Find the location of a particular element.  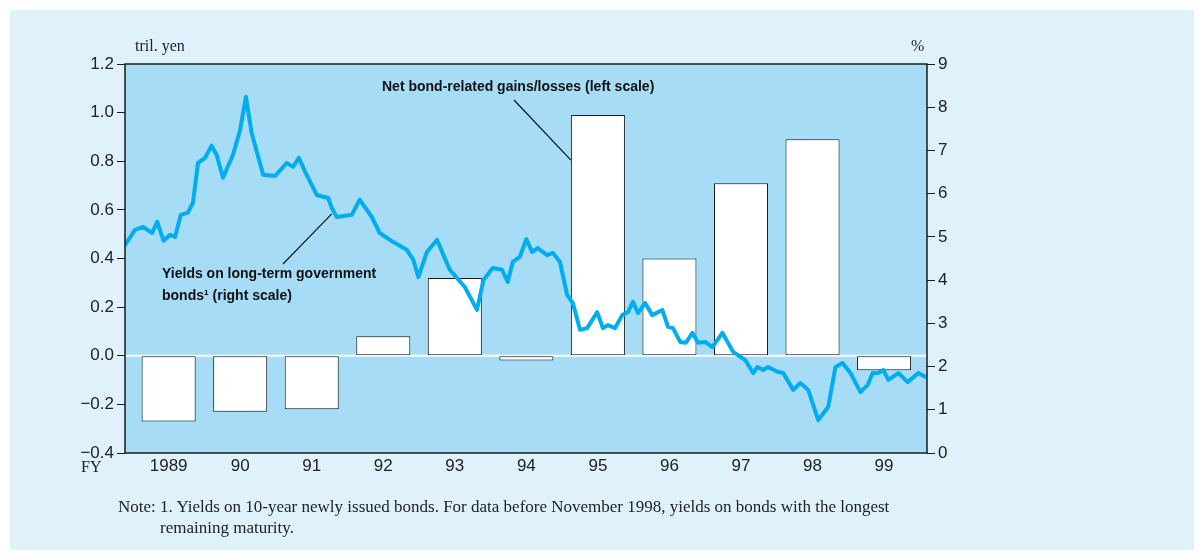

y2-tick-label: 4 is located at coordinates (943, 279).